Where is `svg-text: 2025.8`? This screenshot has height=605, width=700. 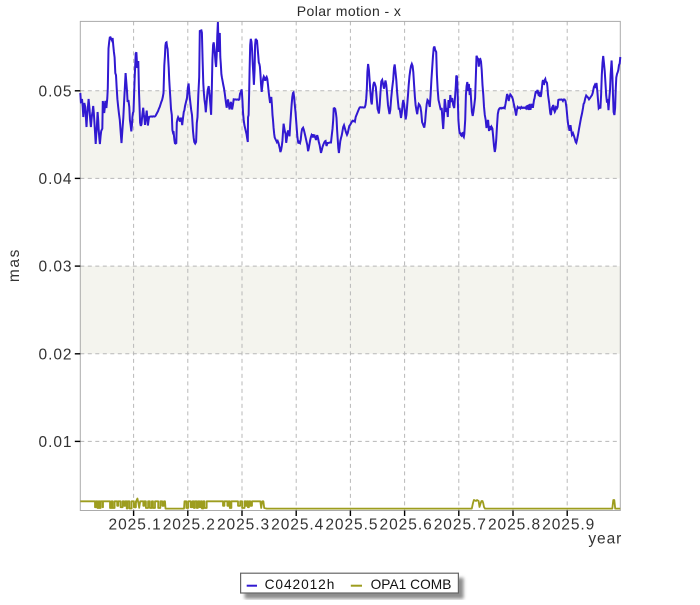 svg-text: 2025.8 is located at coordinates (514, 525).